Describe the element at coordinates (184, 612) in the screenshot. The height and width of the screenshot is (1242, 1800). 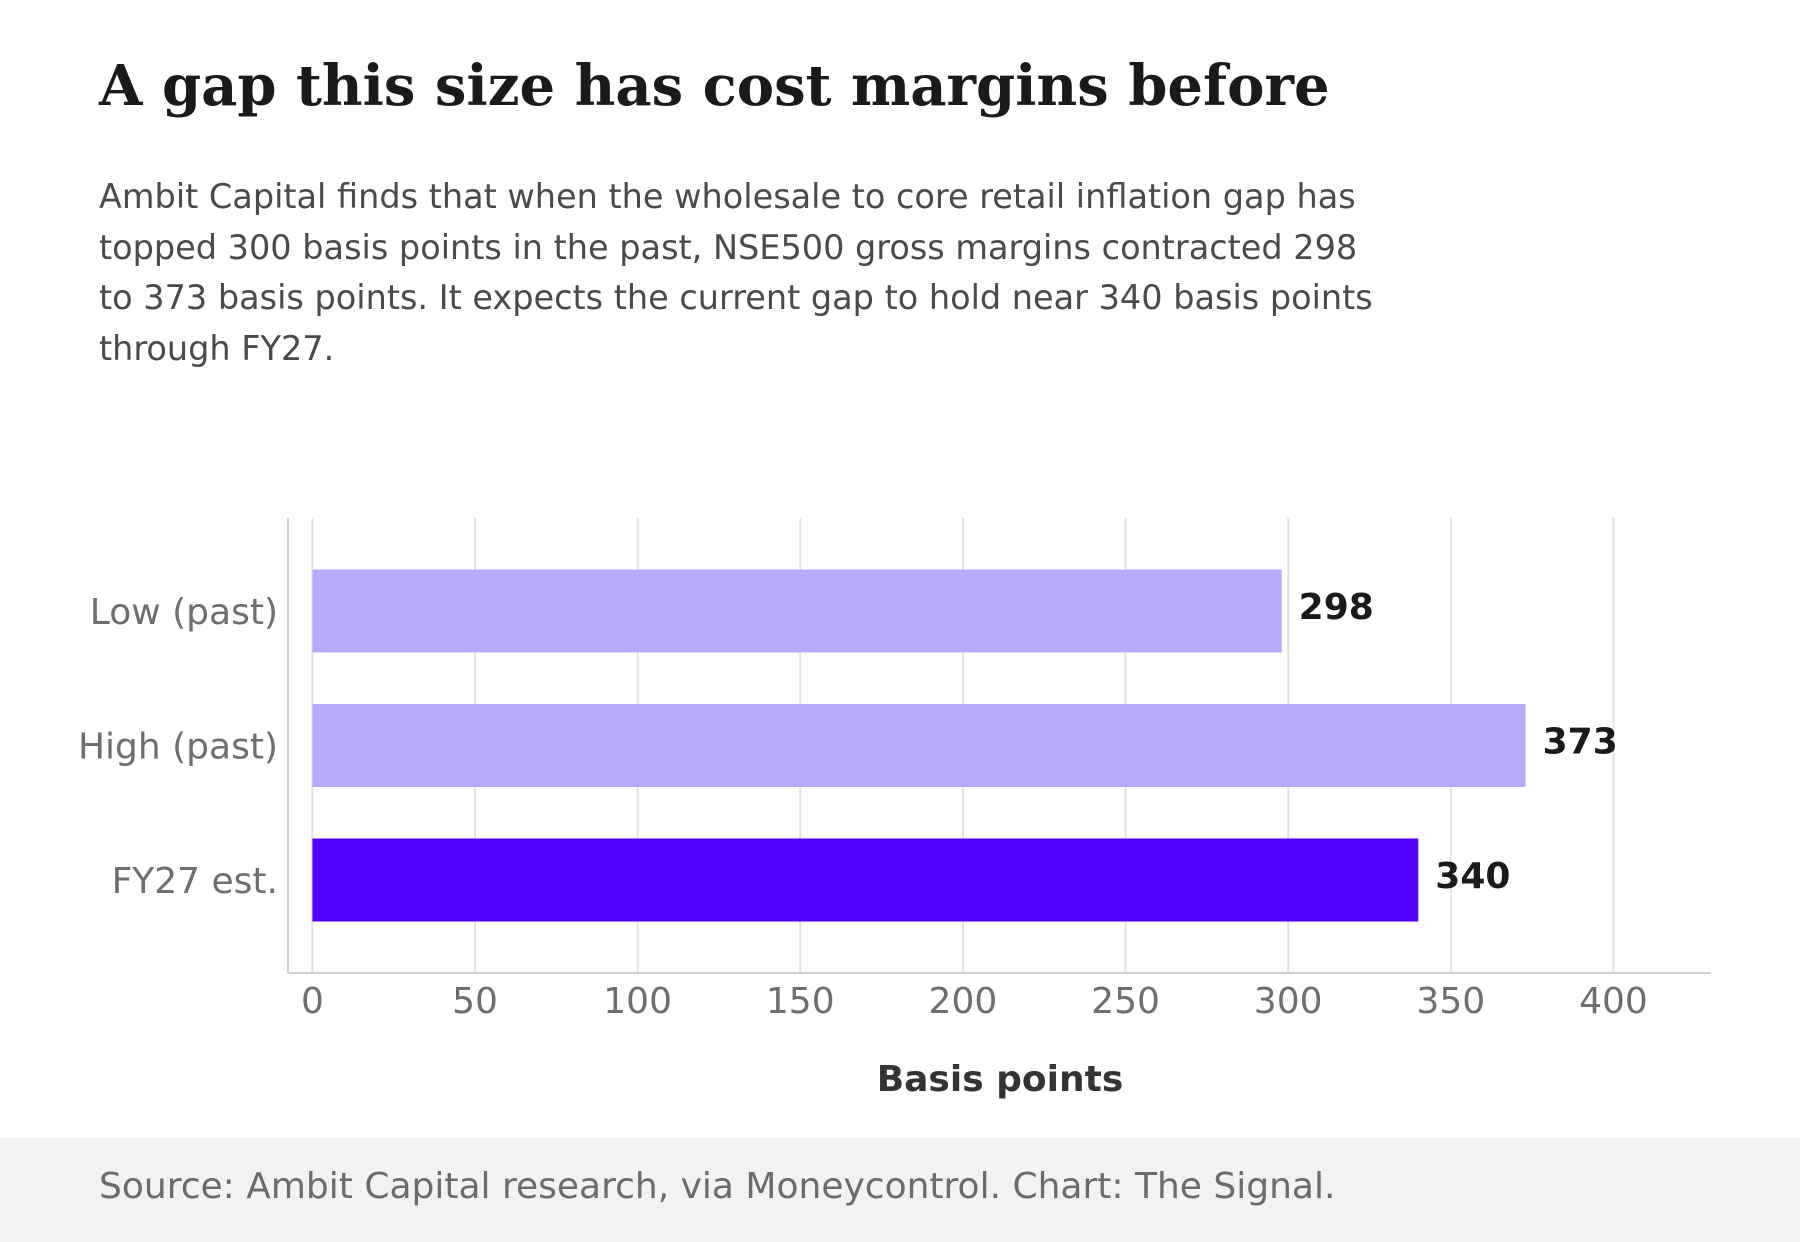
I see `y-category-label: Low (past)` at that location.